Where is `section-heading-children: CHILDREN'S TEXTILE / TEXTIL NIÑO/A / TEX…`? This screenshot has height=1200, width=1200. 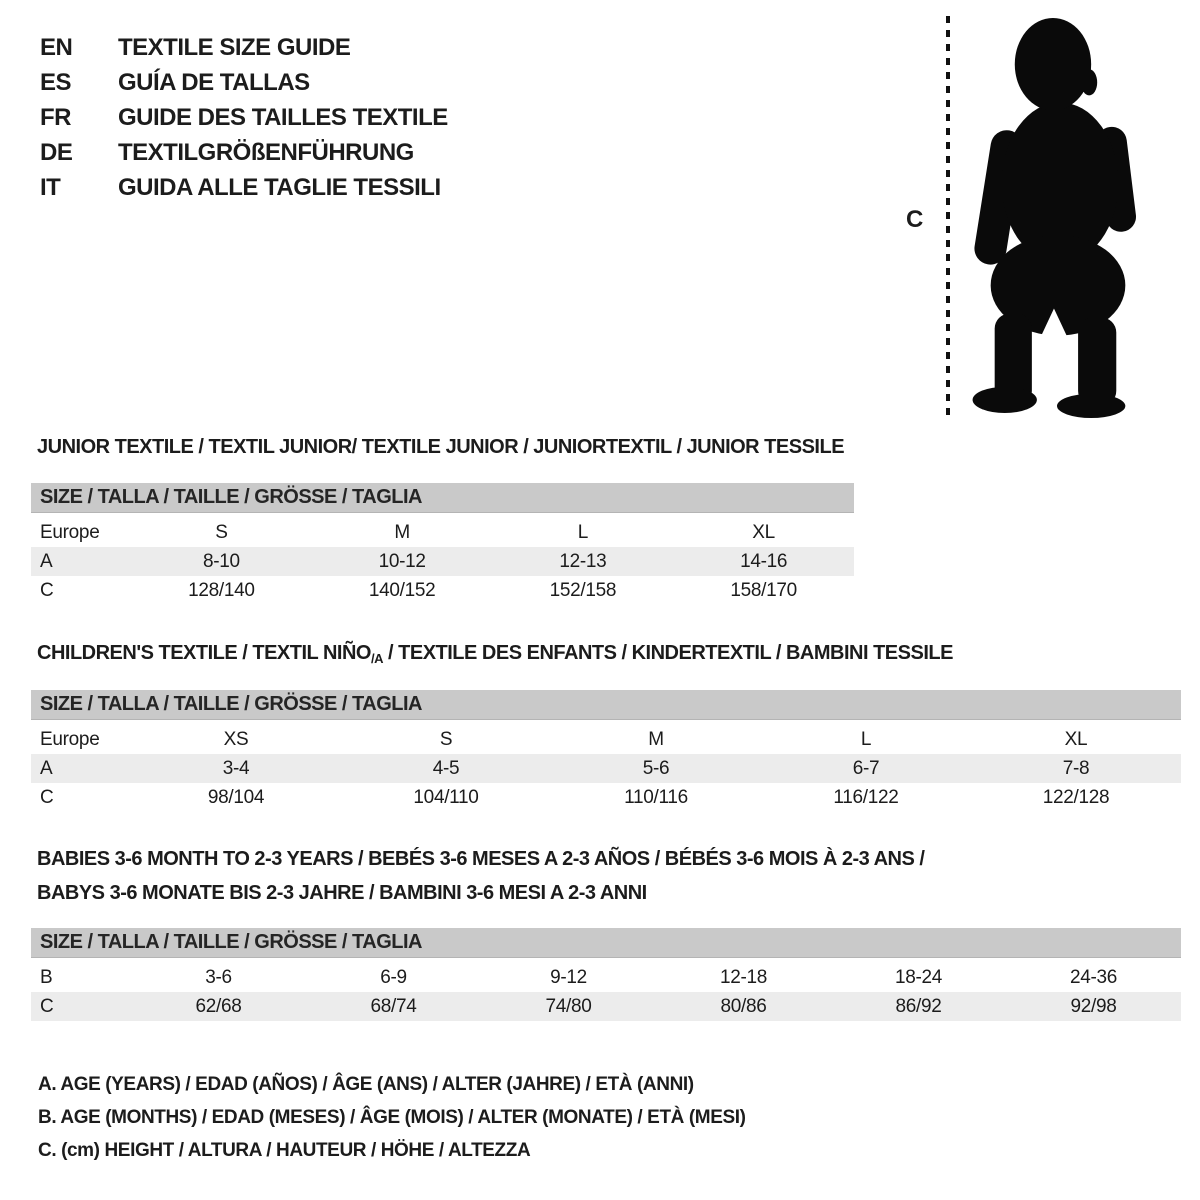
section-heading-children: CHILDREN'S TEXTILE / TEXTIL NIÑO/A / TEX… is located at coordinates (495, 654).